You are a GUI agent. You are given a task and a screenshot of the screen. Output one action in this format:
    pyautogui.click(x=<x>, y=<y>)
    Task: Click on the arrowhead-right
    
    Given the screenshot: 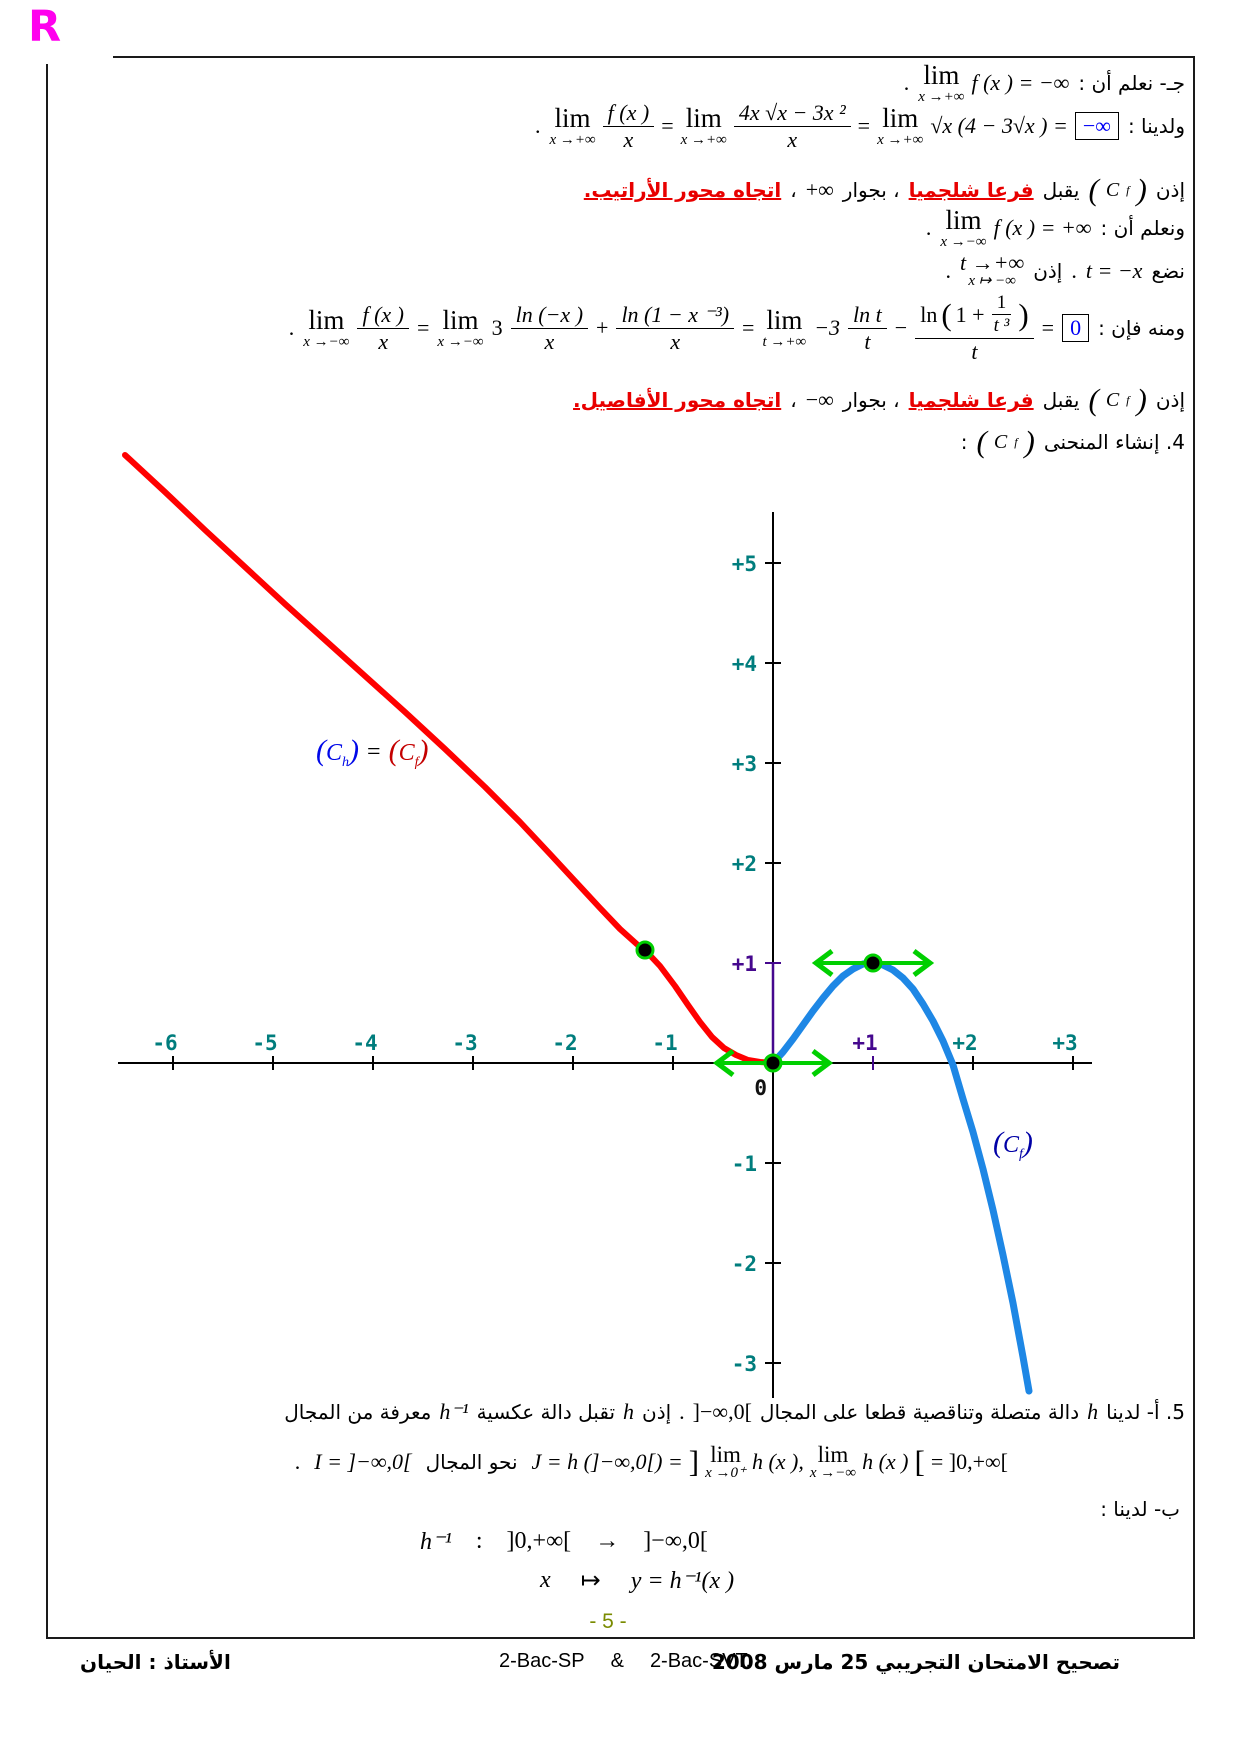 What is the action you would take?
    pyautogui.click(x=822, y=1063)
    